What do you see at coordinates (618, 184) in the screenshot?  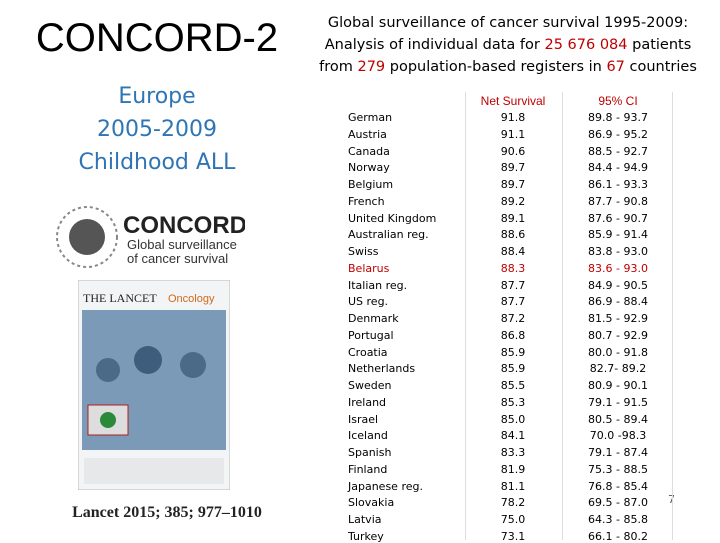 I see `confidence-interval: 86.1 - 93.3` at bounding box center [618, 184].